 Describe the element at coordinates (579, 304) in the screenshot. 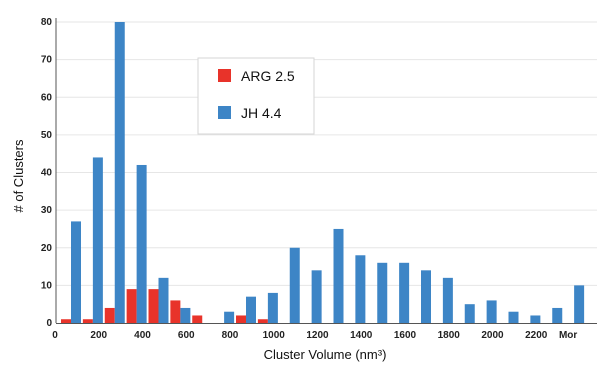

I see `bar-jh-More` at that location.